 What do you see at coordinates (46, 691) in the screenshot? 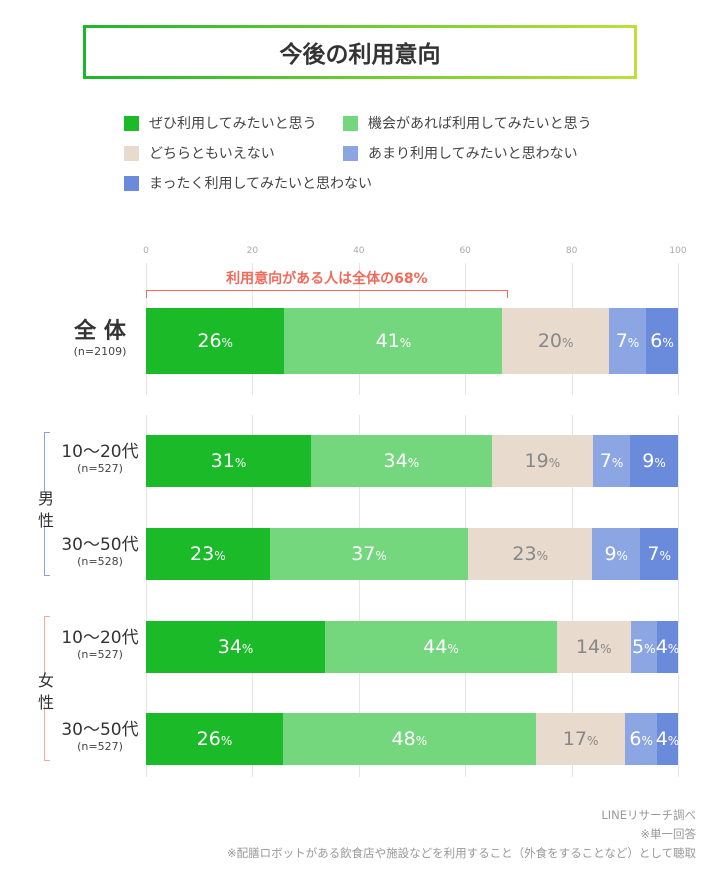
I see `group-label-female: 女 性` at bounding box center [46, 691].